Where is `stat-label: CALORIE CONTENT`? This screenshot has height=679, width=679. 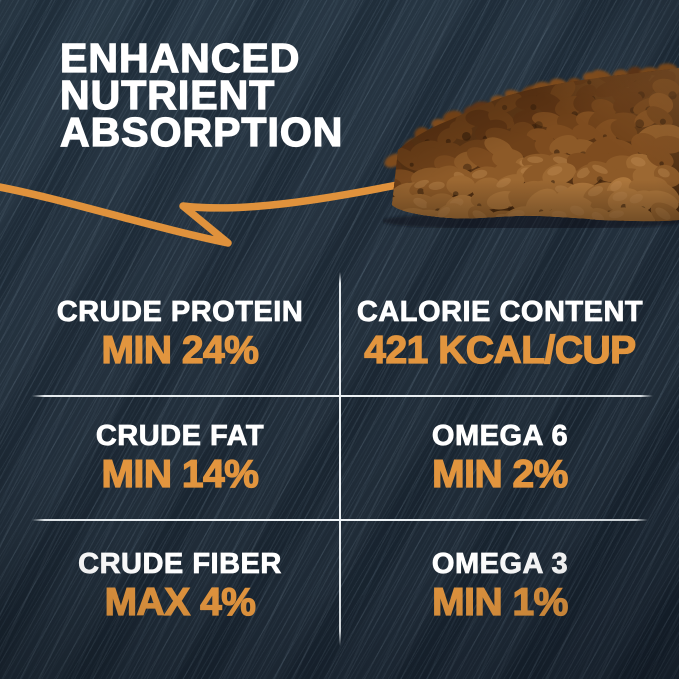
stat-label: CALORIE CONTENT is located at coordinates (500, 312).